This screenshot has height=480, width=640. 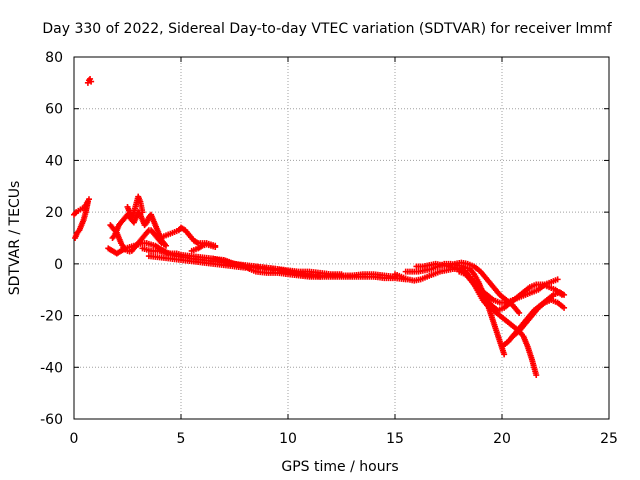 I want to click on y-tick-label: 60, so click(x=54, y=110).